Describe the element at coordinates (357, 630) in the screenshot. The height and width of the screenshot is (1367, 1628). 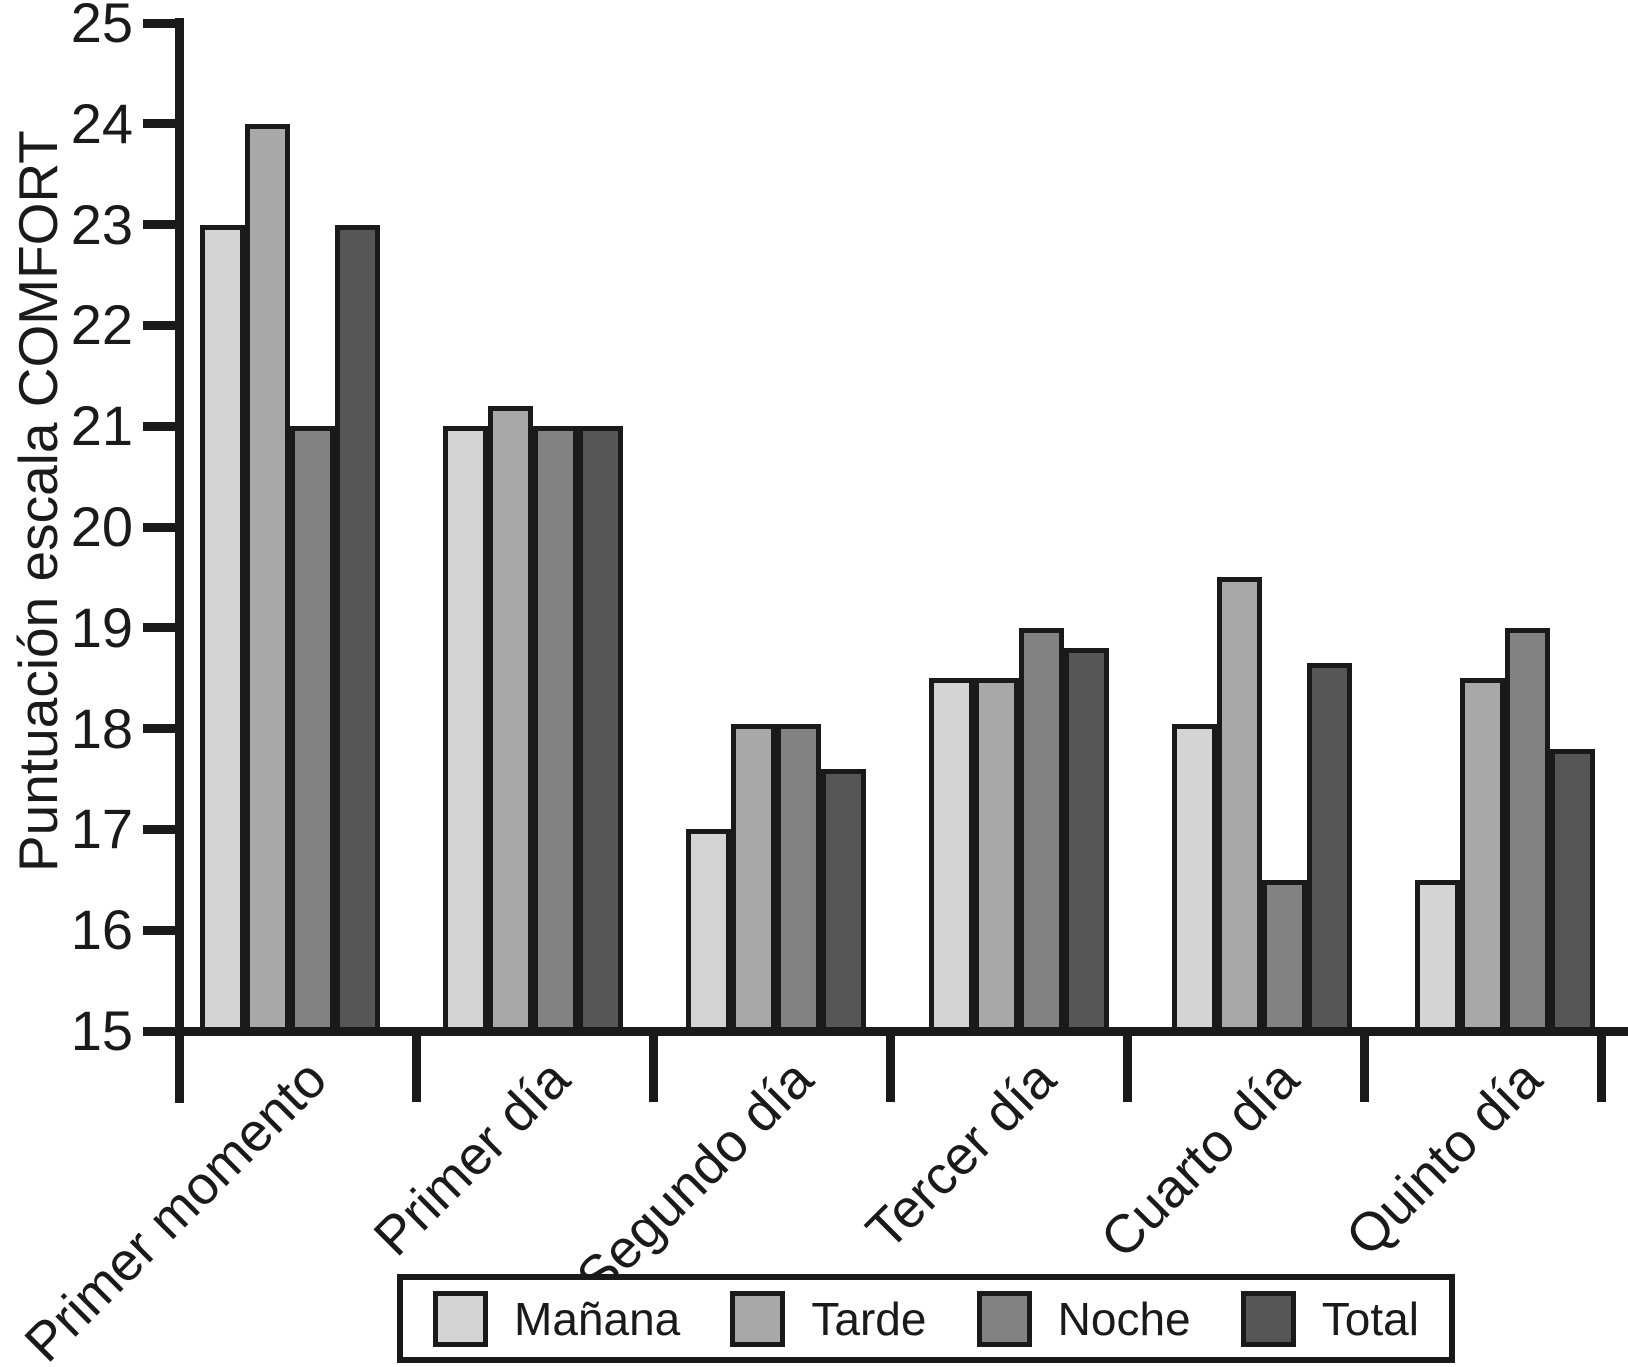
I see `bar-total-primer-momento` at that location.